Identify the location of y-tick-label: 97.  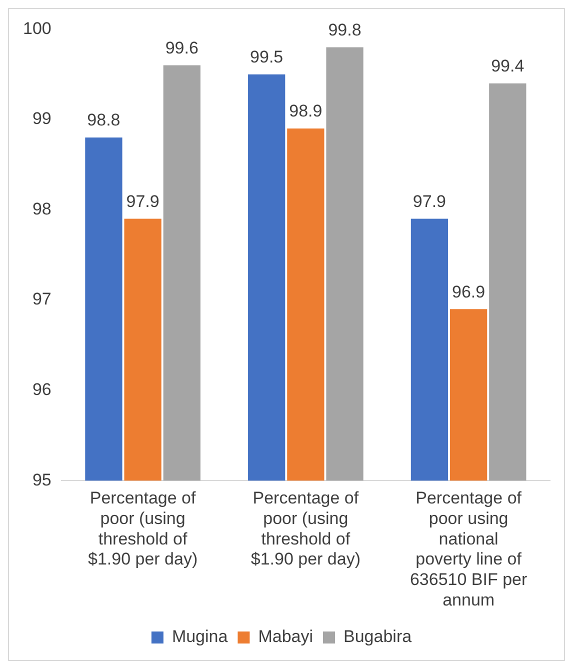
(42, 299).